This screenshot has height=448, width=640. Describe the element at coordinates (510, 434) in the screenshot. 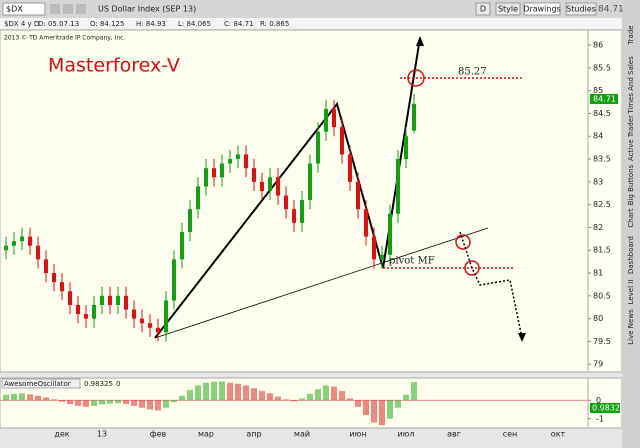

I see `x-tick-label: сен` at that location.